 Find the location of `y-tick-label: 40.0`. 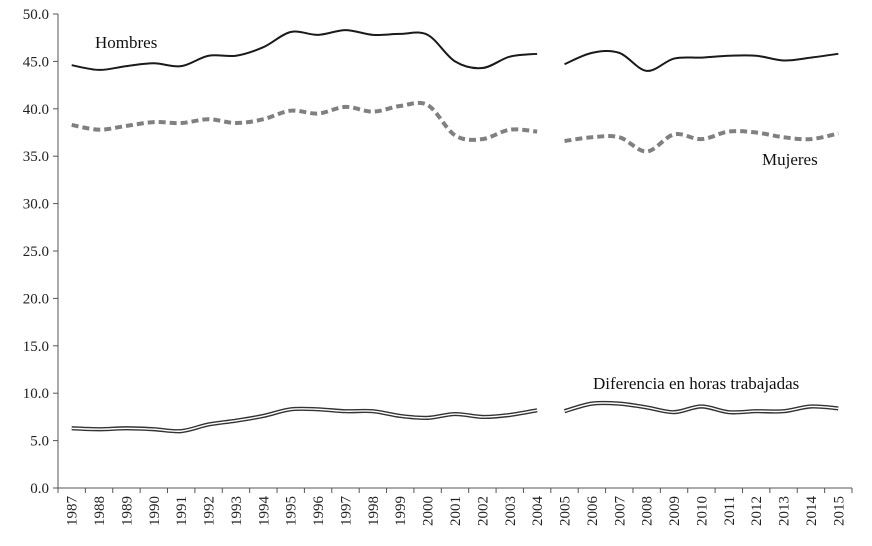

y-tick-label: 40.0 is located at coordinates (36, 110).